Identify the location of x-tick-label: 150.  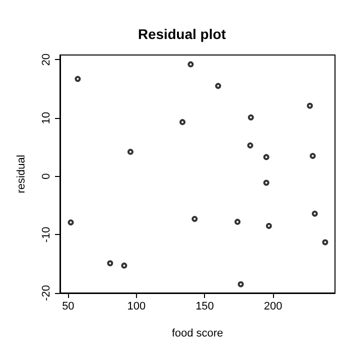
(205, 306).